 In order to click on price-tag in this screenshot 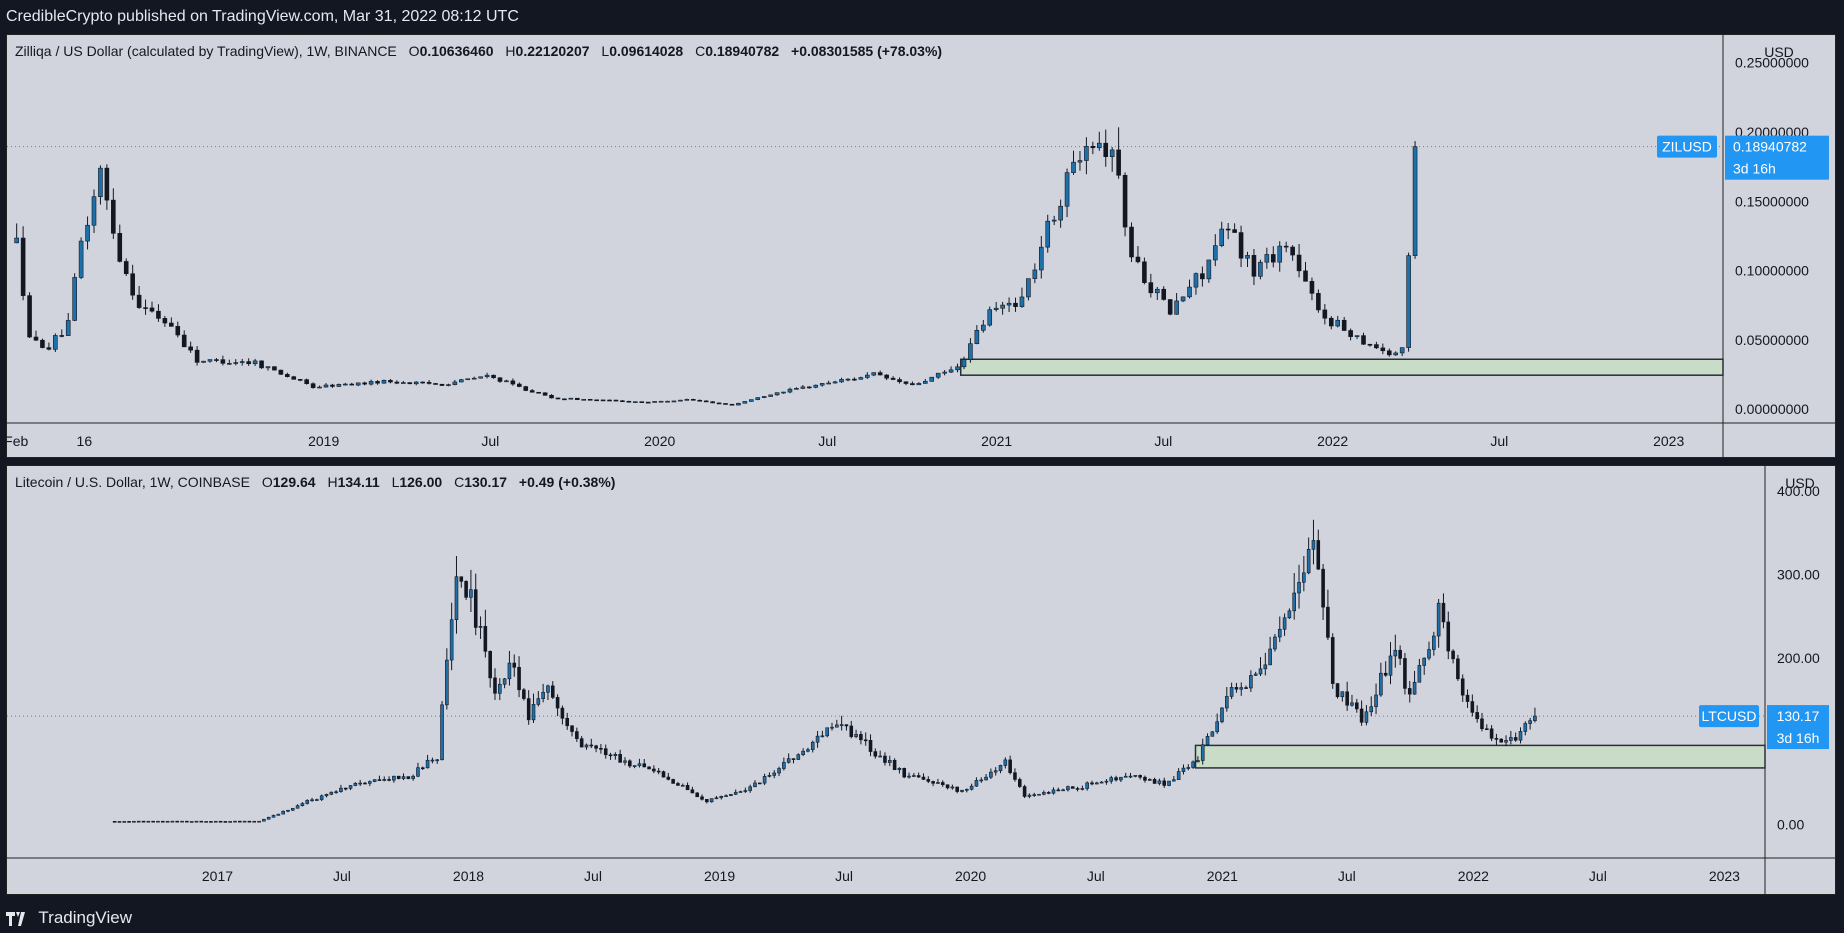, I will do `click(1777, 157)`.